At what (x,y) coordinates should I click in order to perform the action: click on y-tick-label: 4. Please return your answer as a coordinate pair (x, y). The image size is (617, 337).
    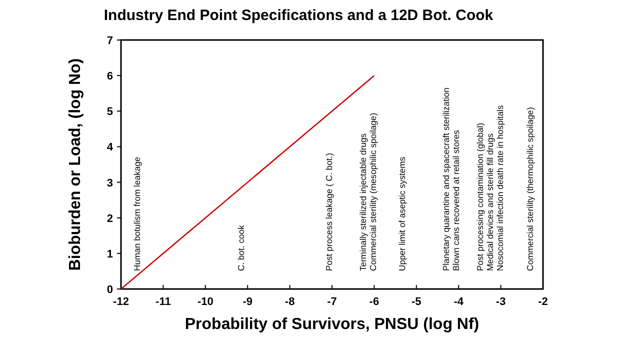
    Looking at the image, I should click on (110, 148).